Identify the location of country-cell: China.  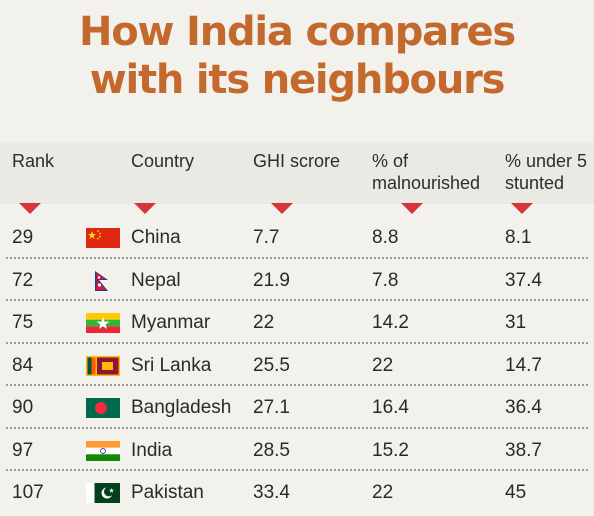
(156, 237).